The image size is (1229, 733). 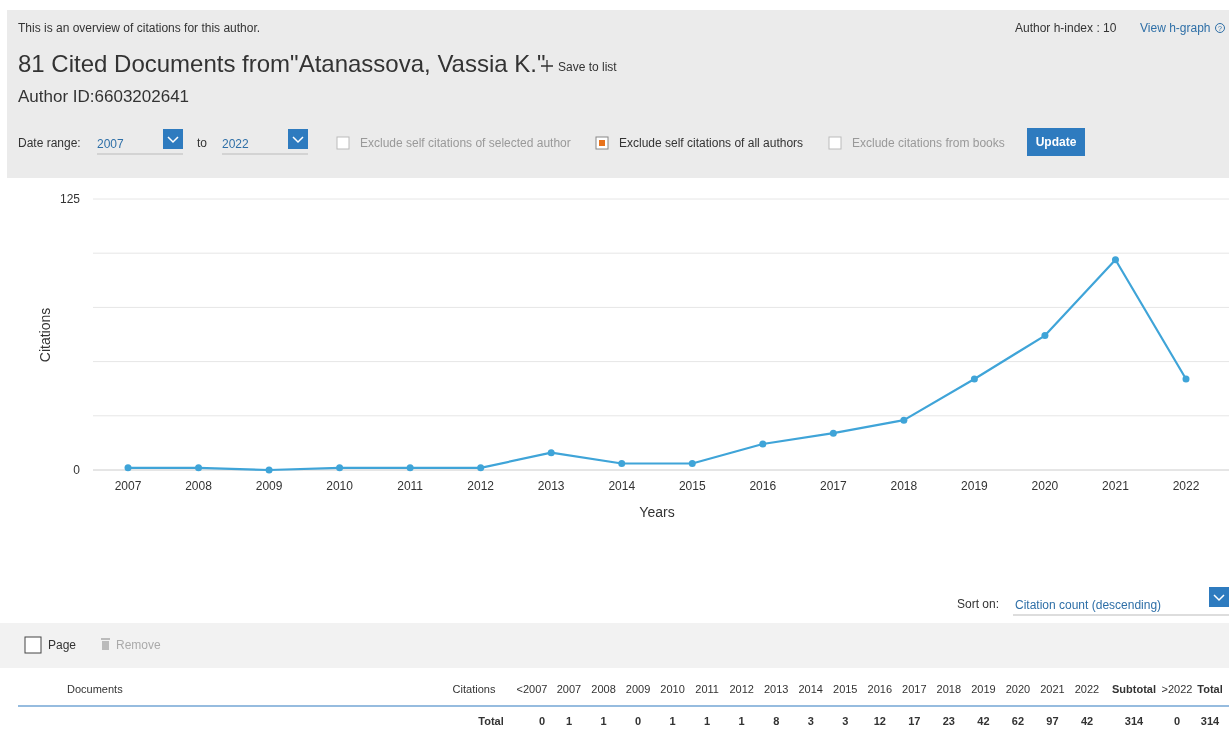 What do you see at coordinates (269, 486) in the screenshot?
I see `x-tick-label: 2009` at bounding box center [269, 486].